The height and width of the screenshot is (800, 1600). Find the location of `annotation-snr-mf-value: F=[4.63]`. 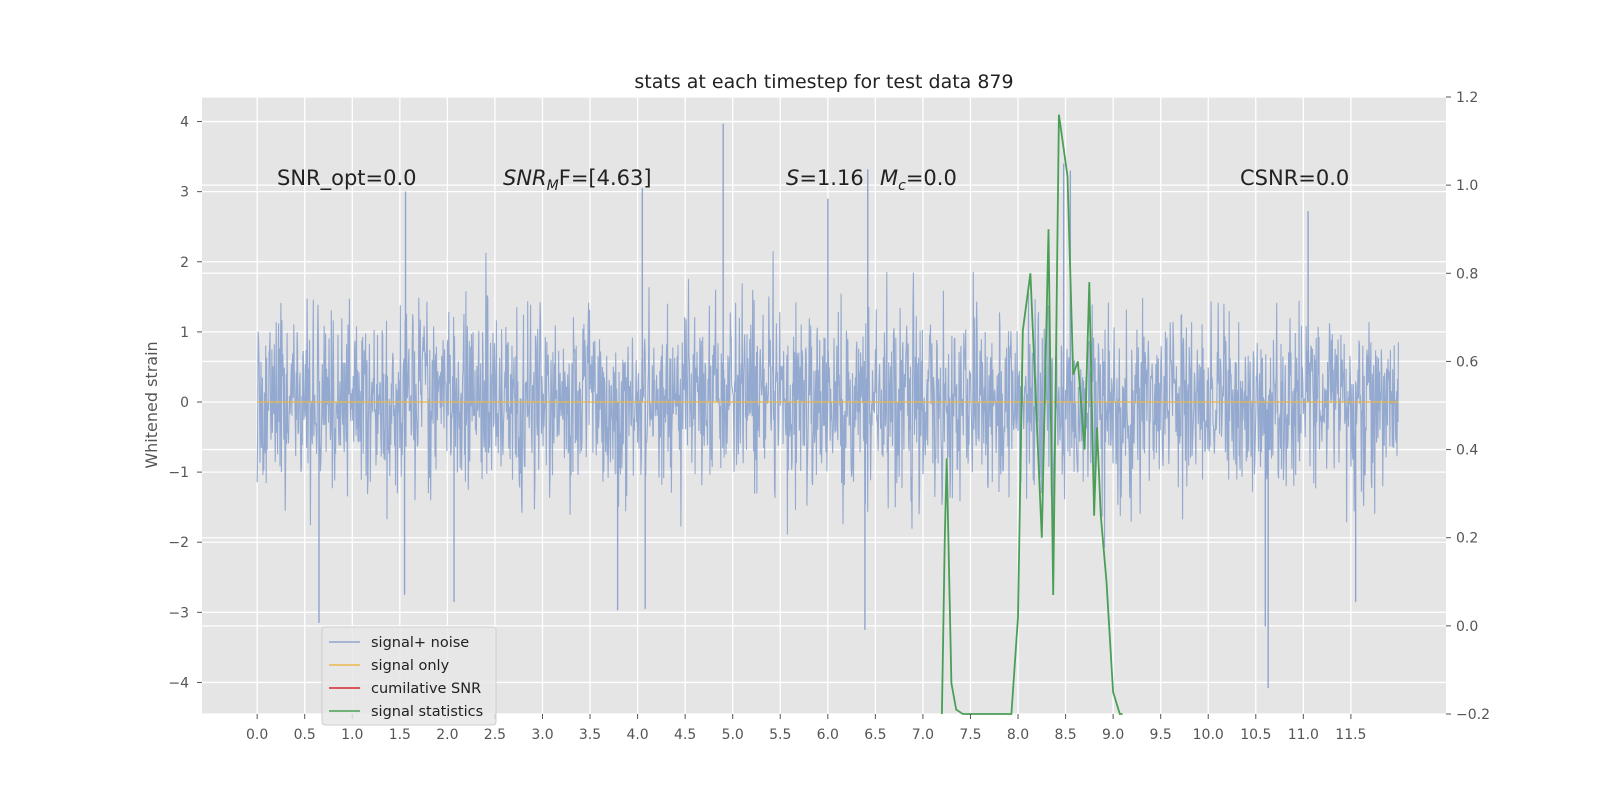

annotation-snr-mf-value: F=[4.63] is located at coordinates (605, 178).